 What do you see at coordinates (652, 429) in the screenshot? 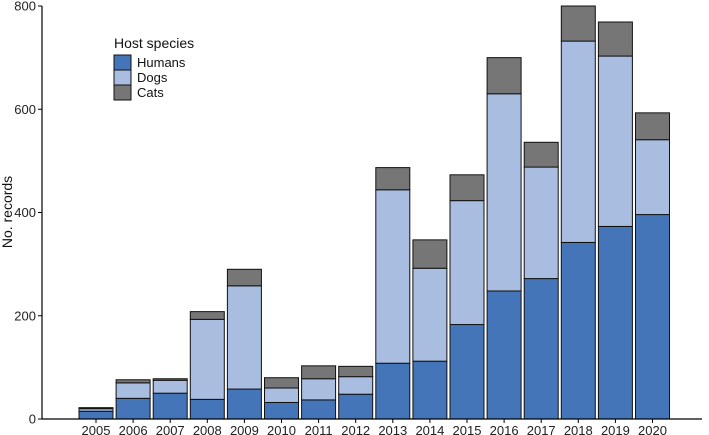
I see `x-tick-label-2020: 2020` at bounding box center [652, 429].